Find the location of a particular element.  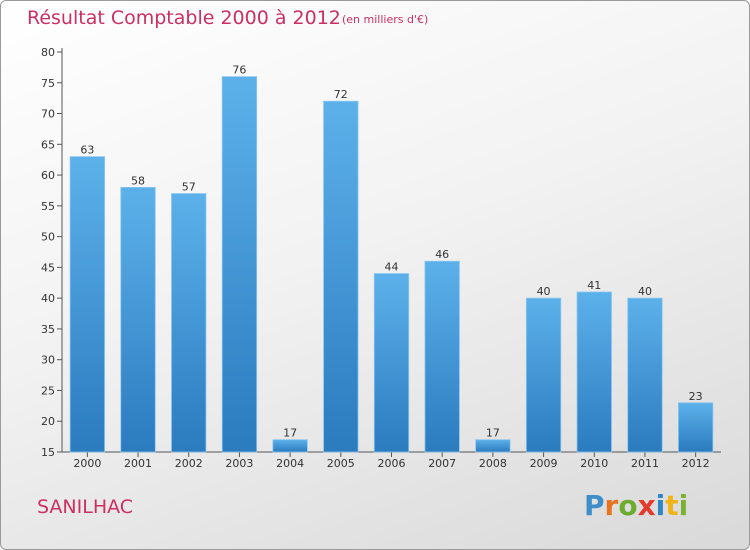

logo-letter: r is located at coordinates (611, 505).